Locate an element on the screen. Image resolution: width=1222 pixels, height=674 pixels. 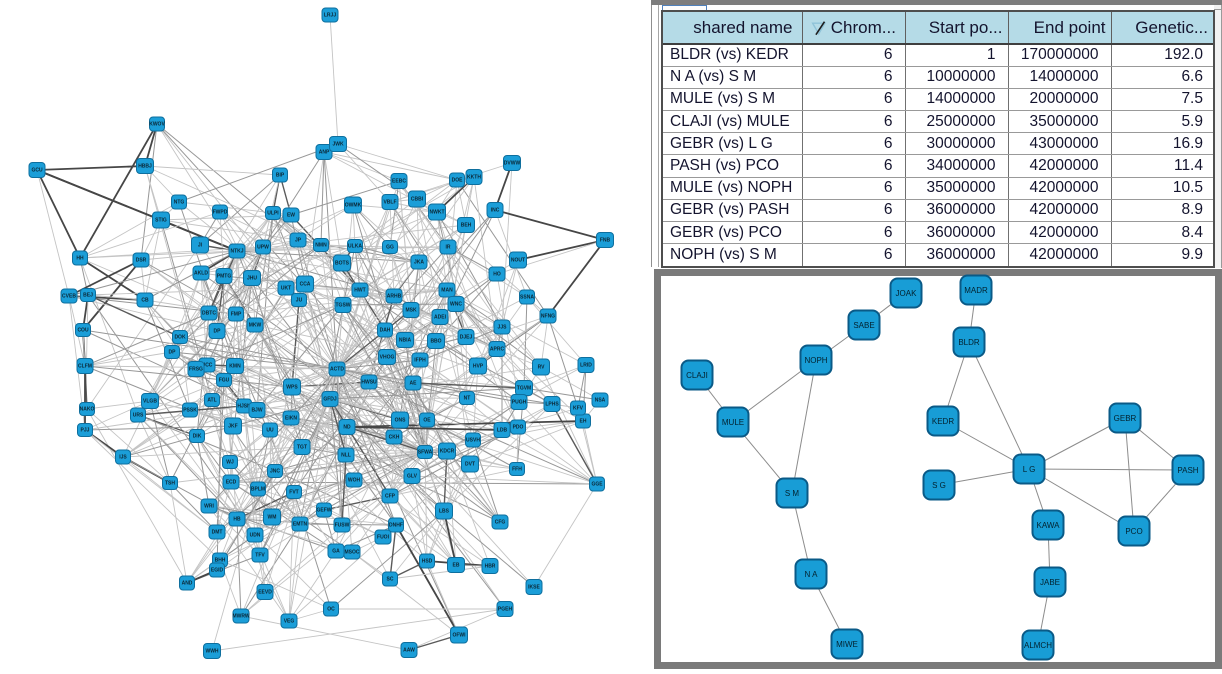
svg-text: BPLM is located at coordinates (258, 490).